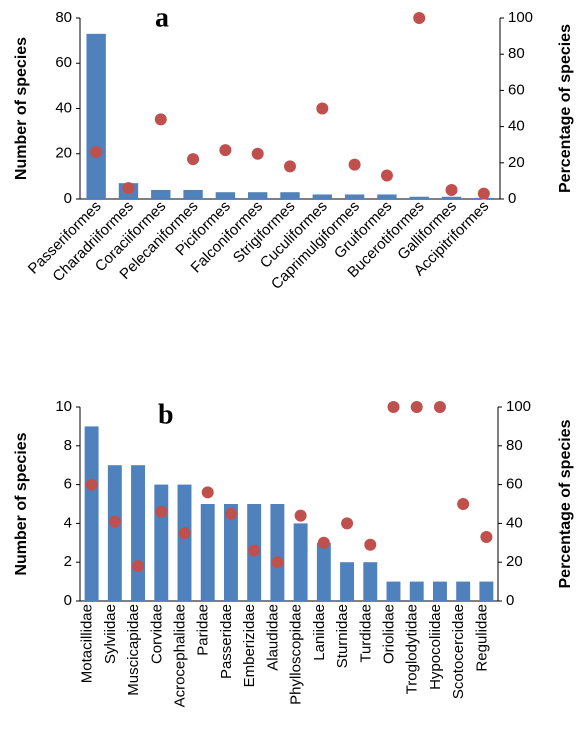 The image size is (585, 741). Describe the element at coordinates (63, 406) in the screenshot. I see `y-tick-label: 10` at that location.